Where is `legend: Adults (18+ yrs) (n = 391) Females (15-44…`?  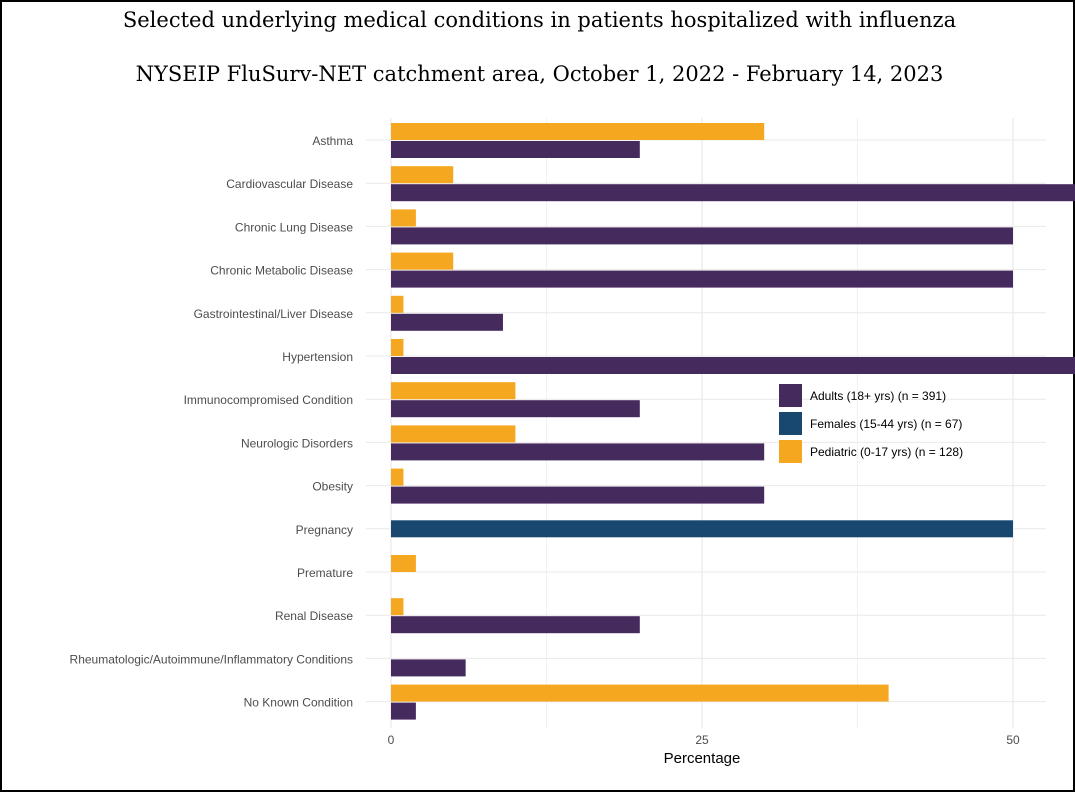
legend: Adults (18+ yrs) (n = 391) Females (15-44… is located at coordinates (871, 423).